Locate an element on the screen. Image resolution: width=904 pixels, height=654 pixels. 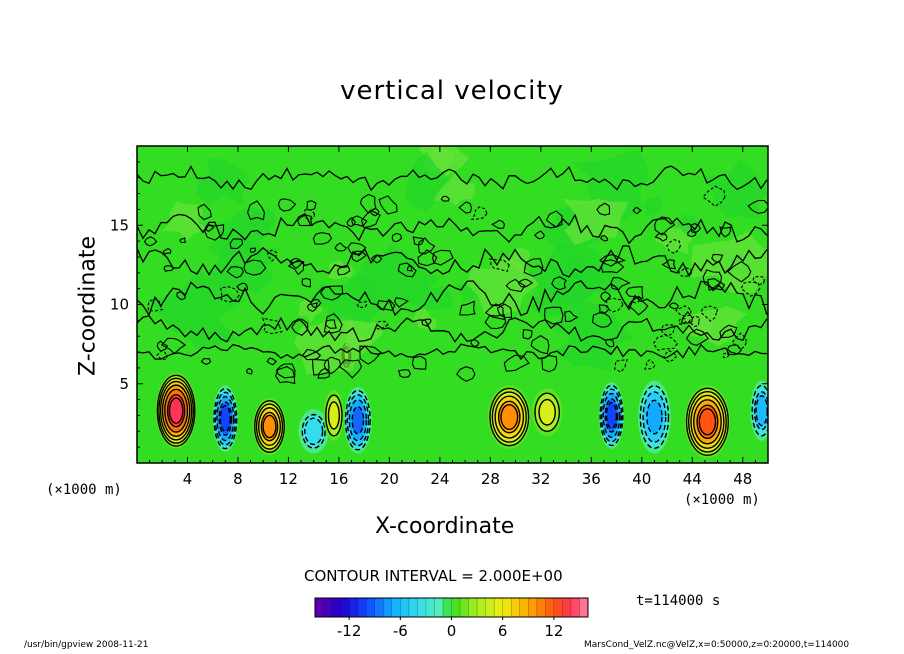
x-tick-label: 40 is located at coordinates (641, 479).